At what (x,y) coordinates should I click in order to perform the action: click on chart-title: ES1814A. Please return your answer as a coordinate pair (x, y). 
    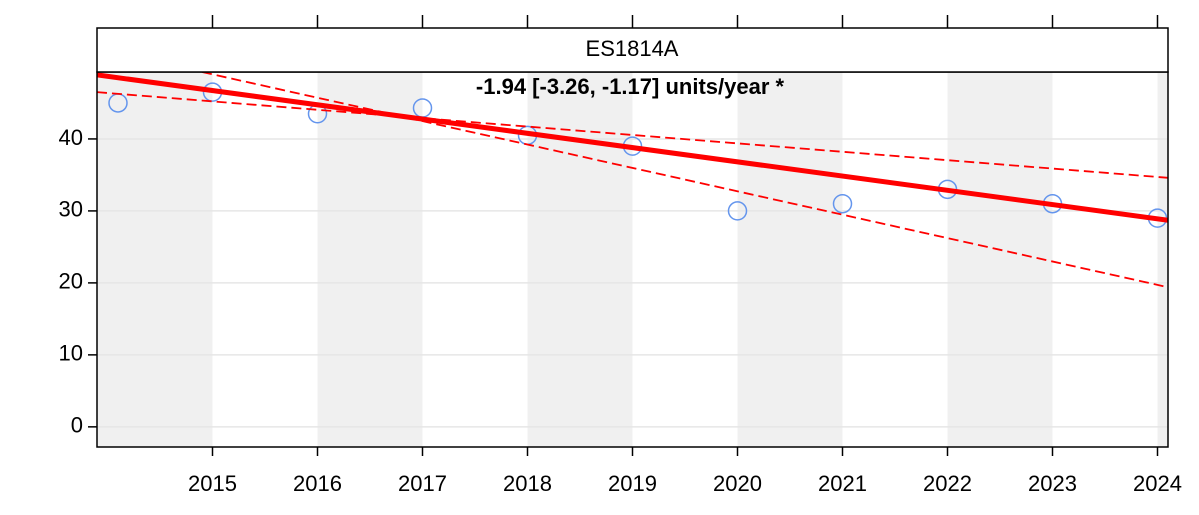
    Looking at the image, I should click on (632, 48).